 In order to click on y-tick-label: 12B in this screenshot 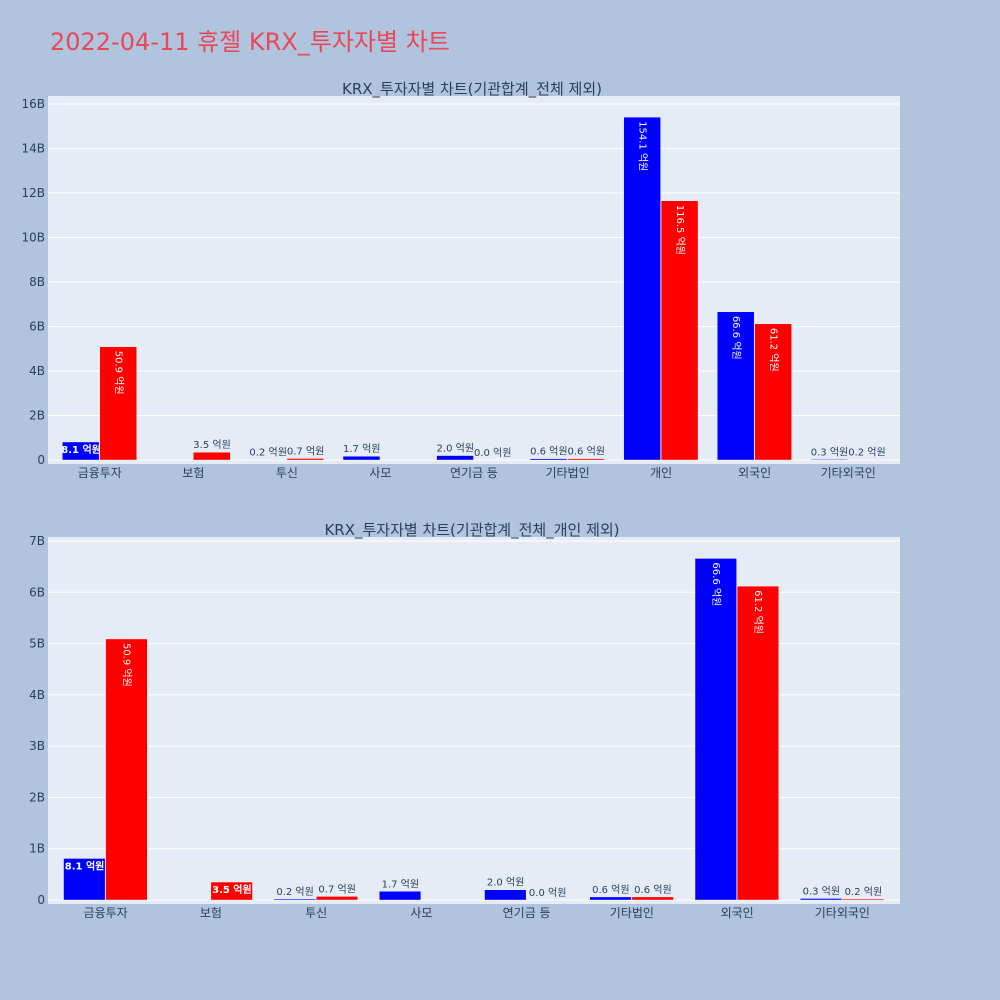, I will do `click(33, 193)`.